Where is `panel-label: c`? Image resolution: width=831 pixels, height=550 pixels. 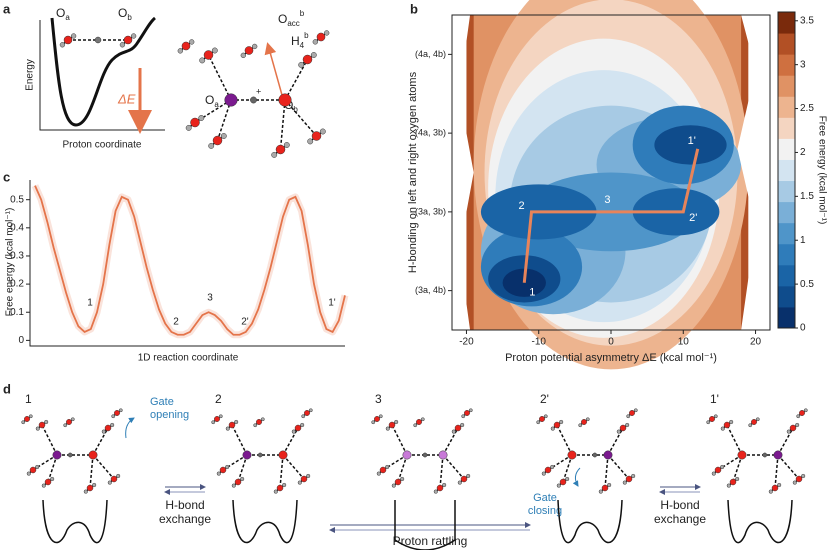 panel-label: c is located at coordinates (6, 176).